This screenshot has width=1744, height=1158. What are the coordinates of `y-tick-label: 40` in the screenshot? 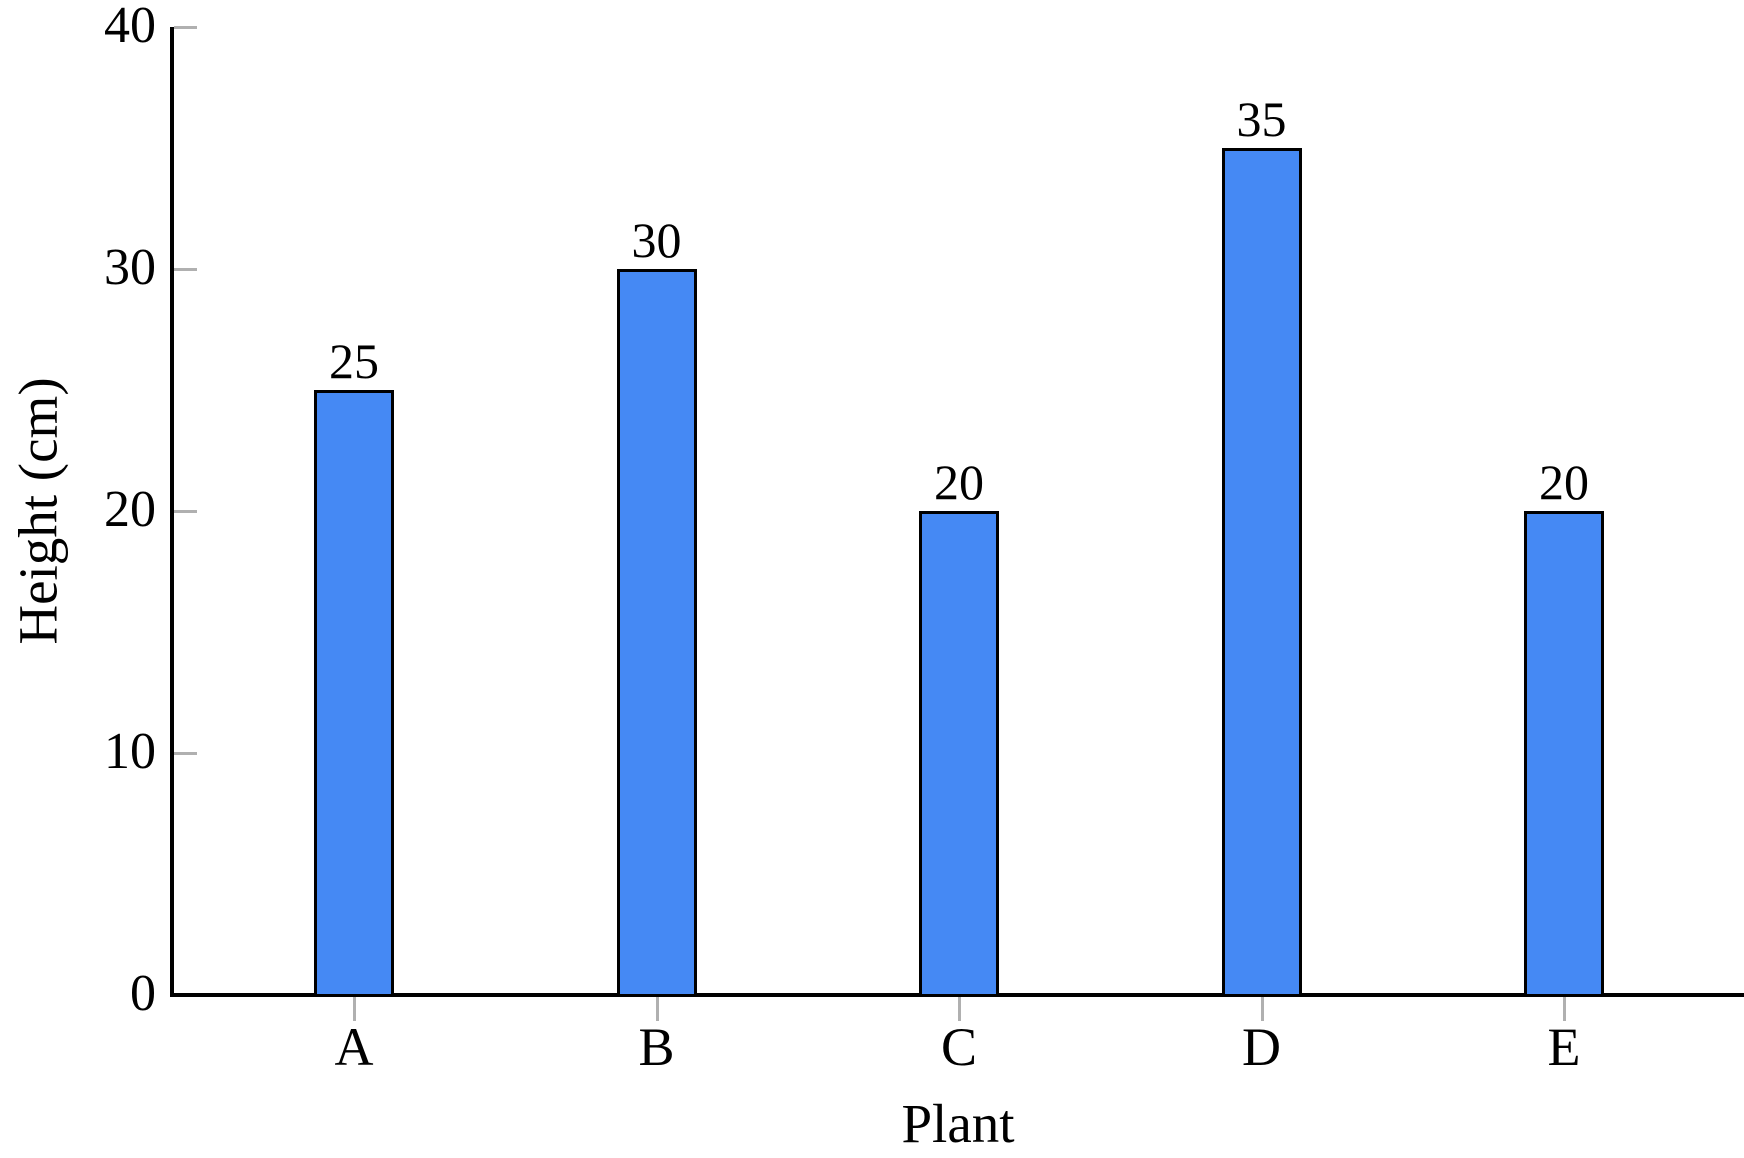 It's located at (130, 27).